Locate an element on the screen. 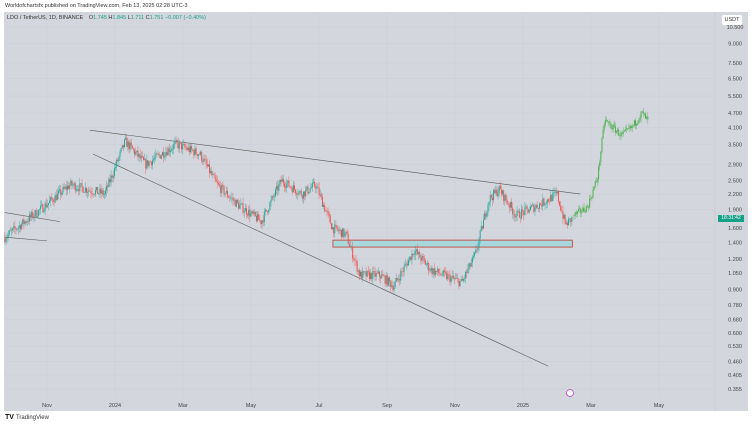 The width and height of the screenshot is (752, 426). price-tick-label: 7.500 is located at coordinates (735, 64).